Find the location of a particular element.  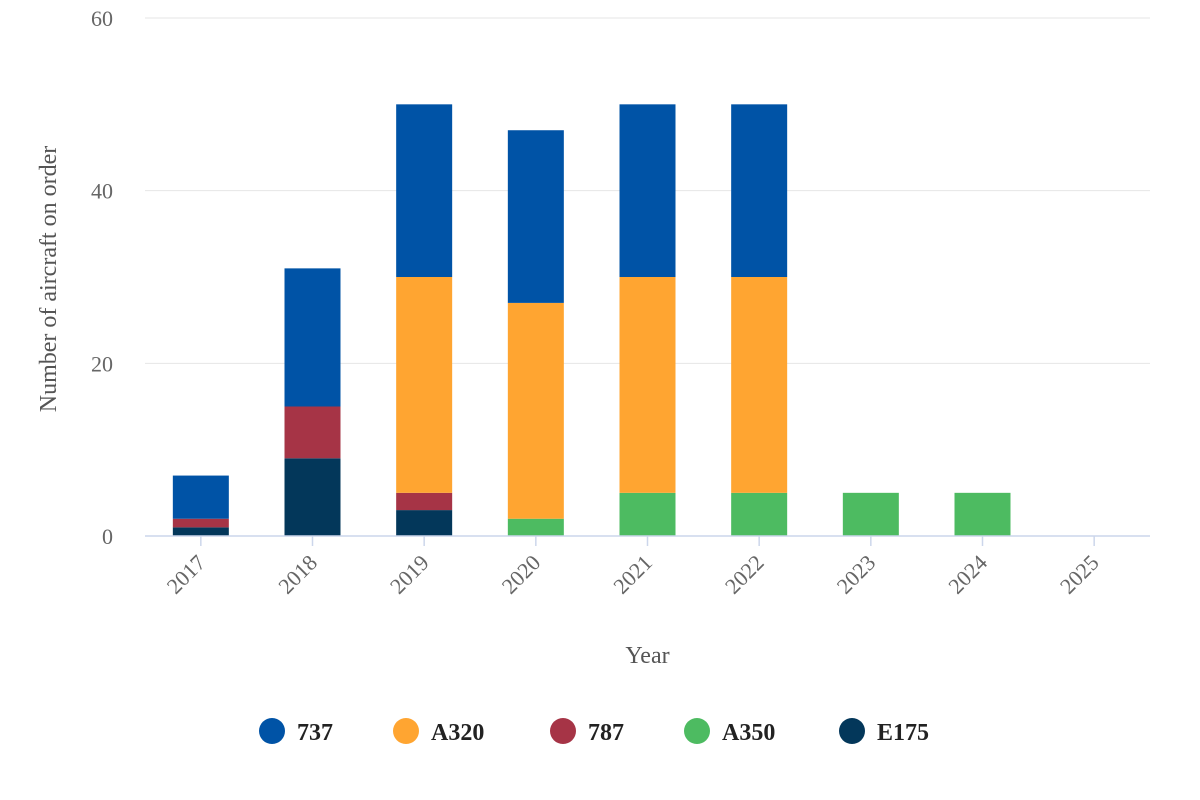

bar-737-2018 is located at coordinates (312, 337).